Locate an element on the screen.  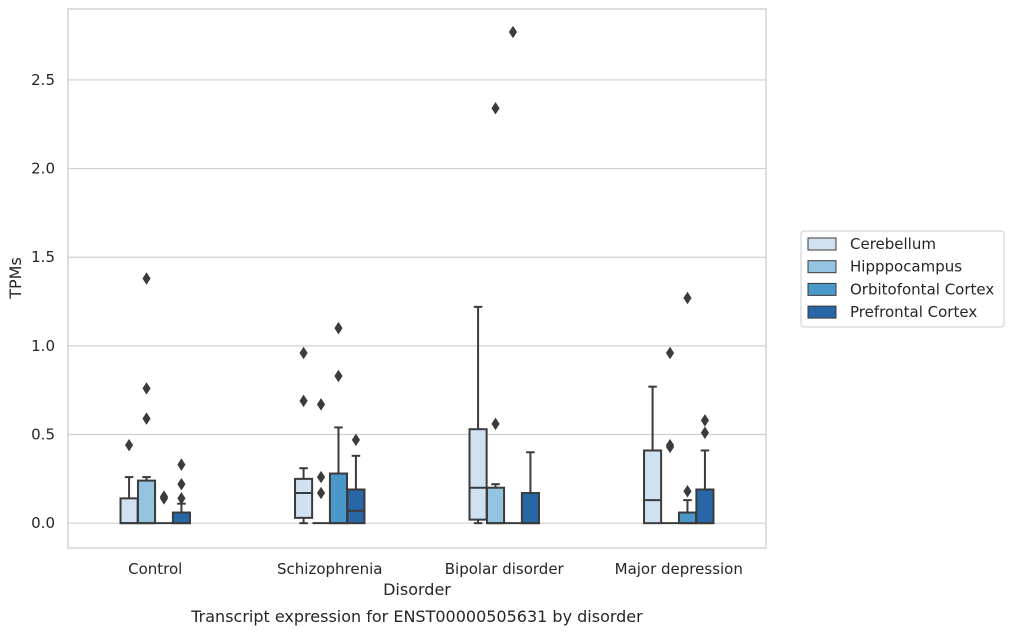
y-axis-ticks: 0.0 0.5 1.0 1.5 2.0 2.5 is located at coordinates (43, 301).